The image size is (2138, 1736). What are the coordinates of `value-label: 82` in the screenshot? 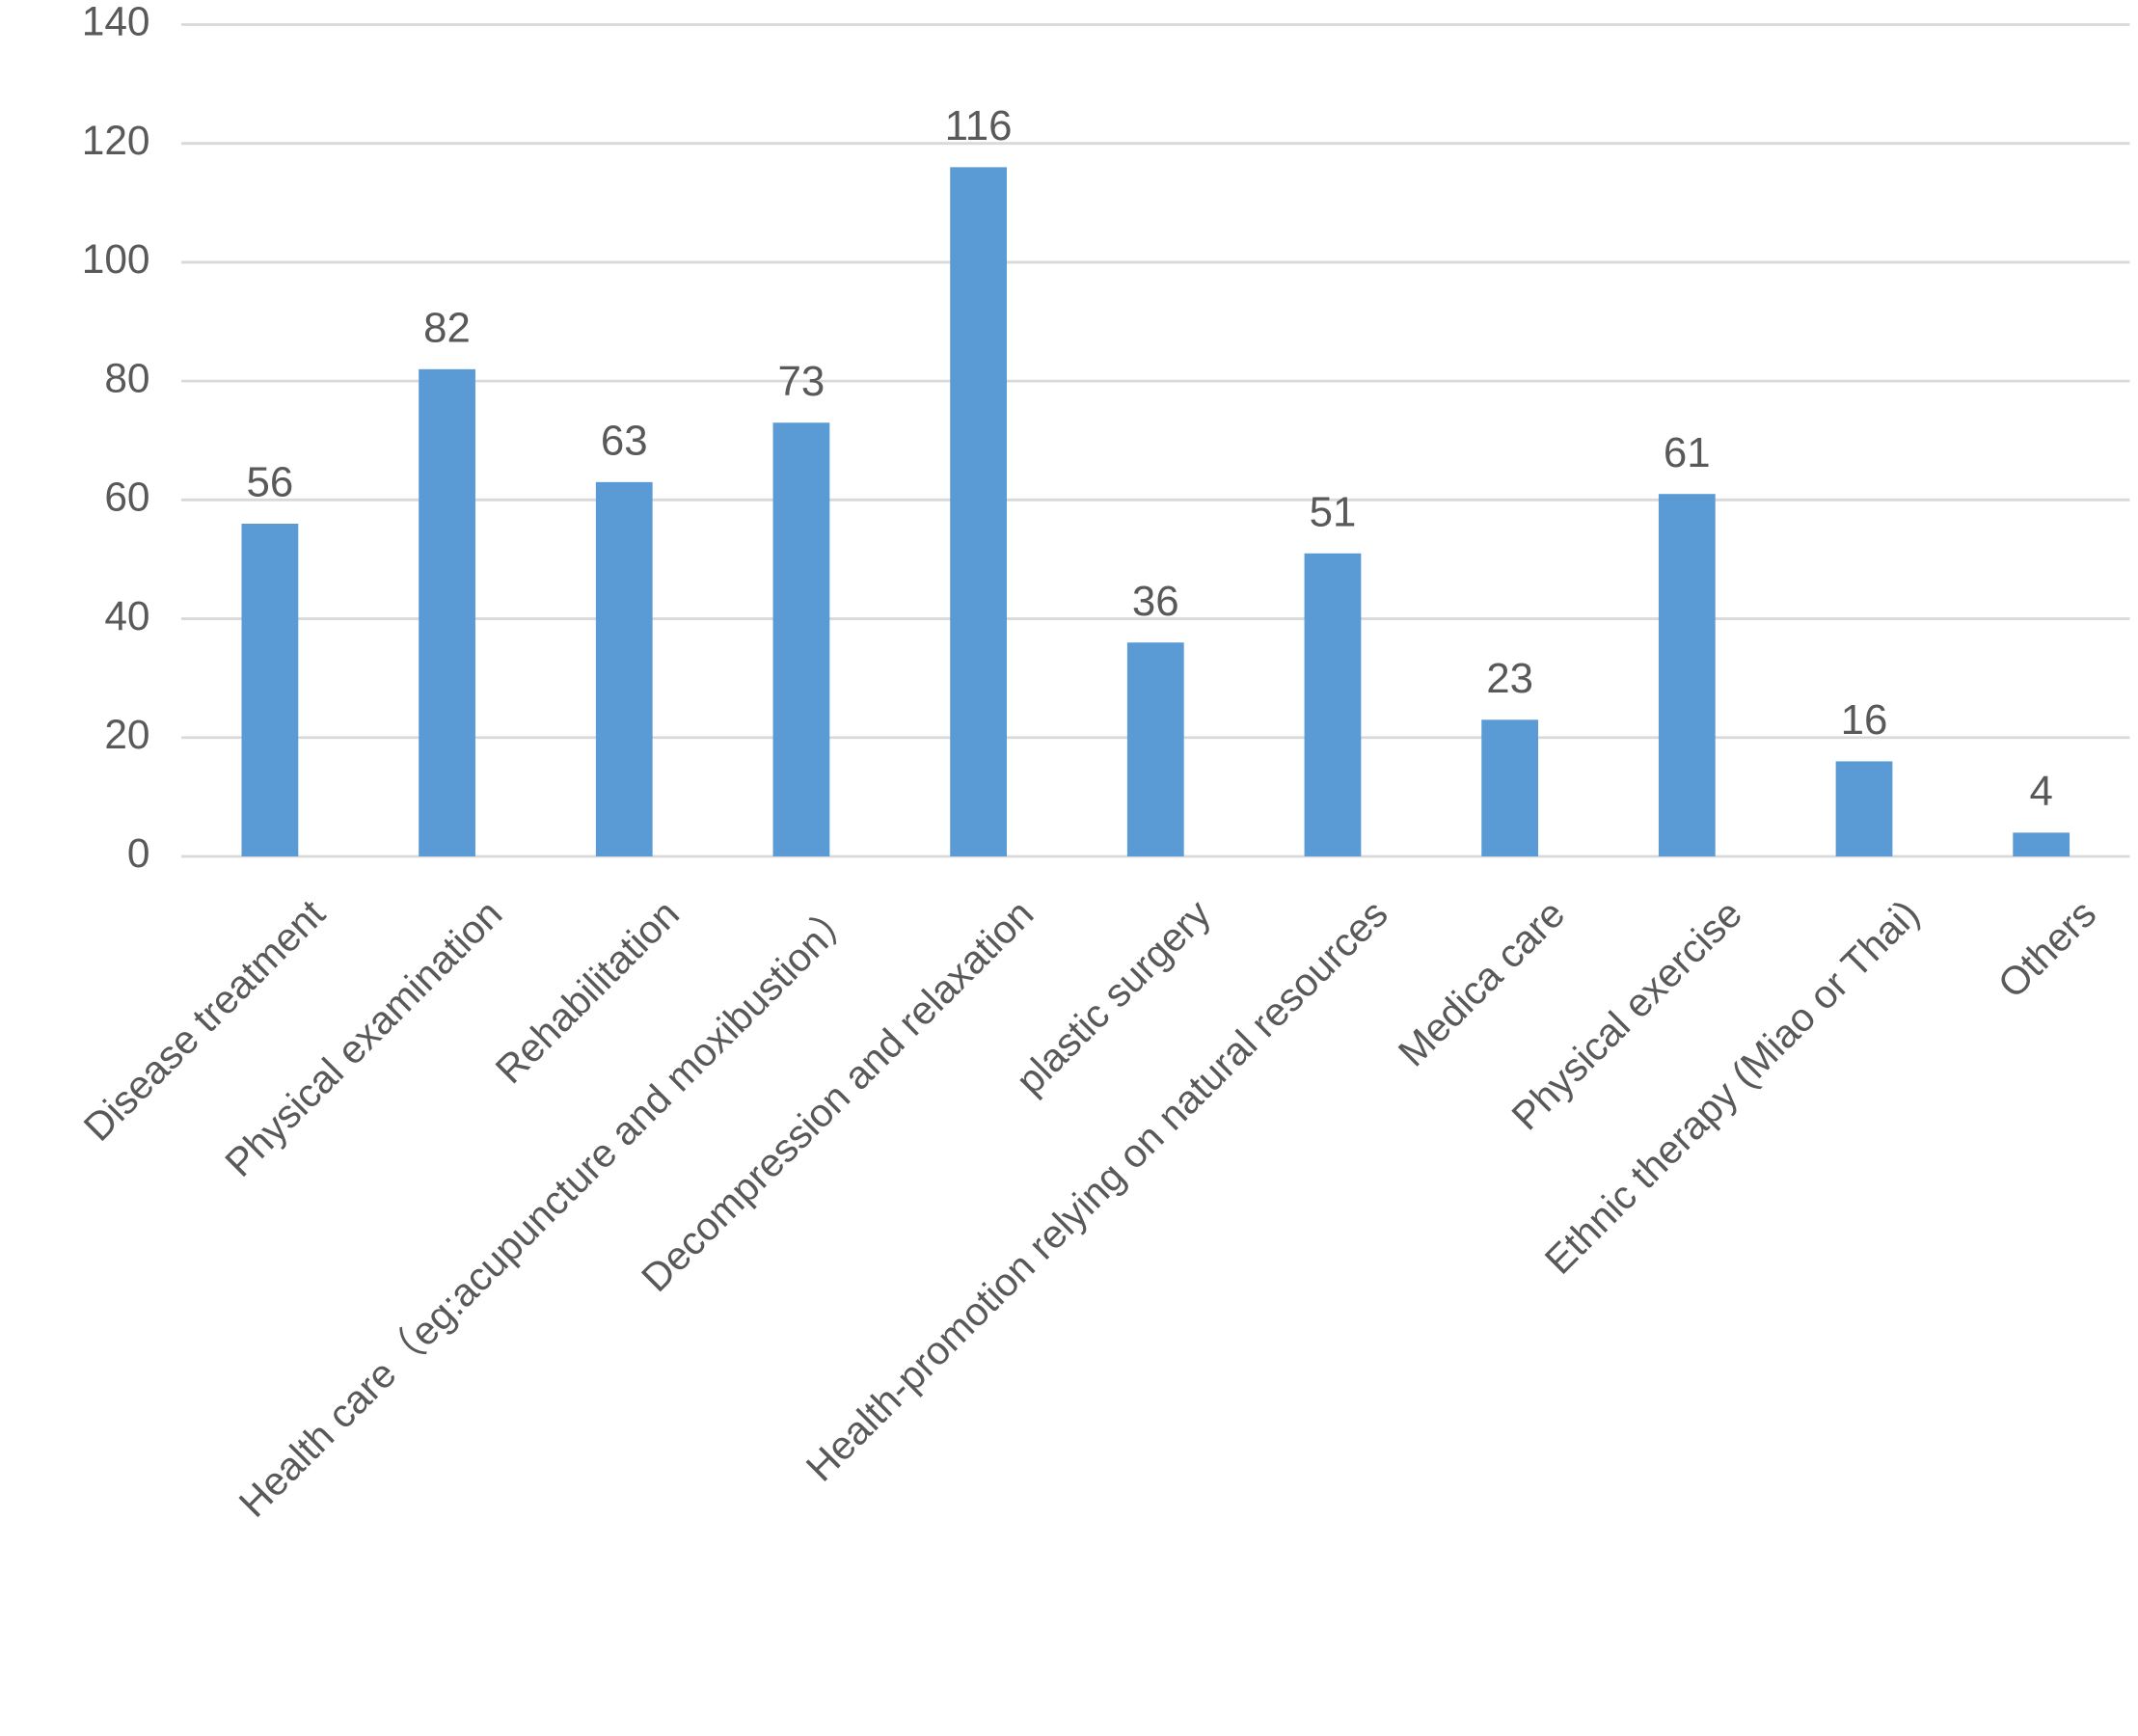 It's located at (447, 328).